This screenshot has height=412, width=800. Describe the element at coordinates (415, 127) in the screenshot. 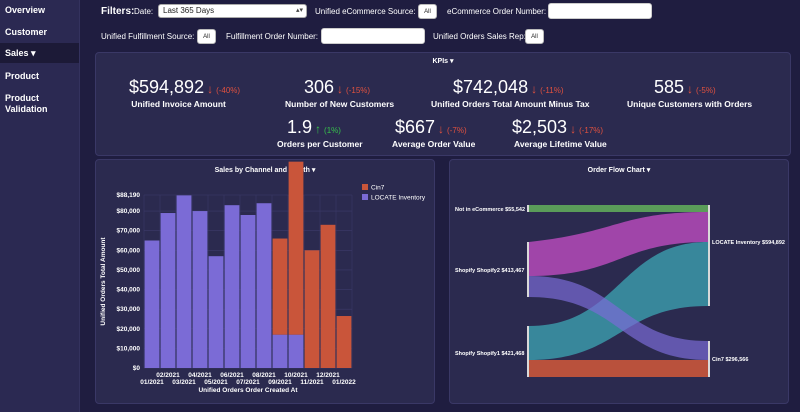

I see `kpi-value: $667` at that location.